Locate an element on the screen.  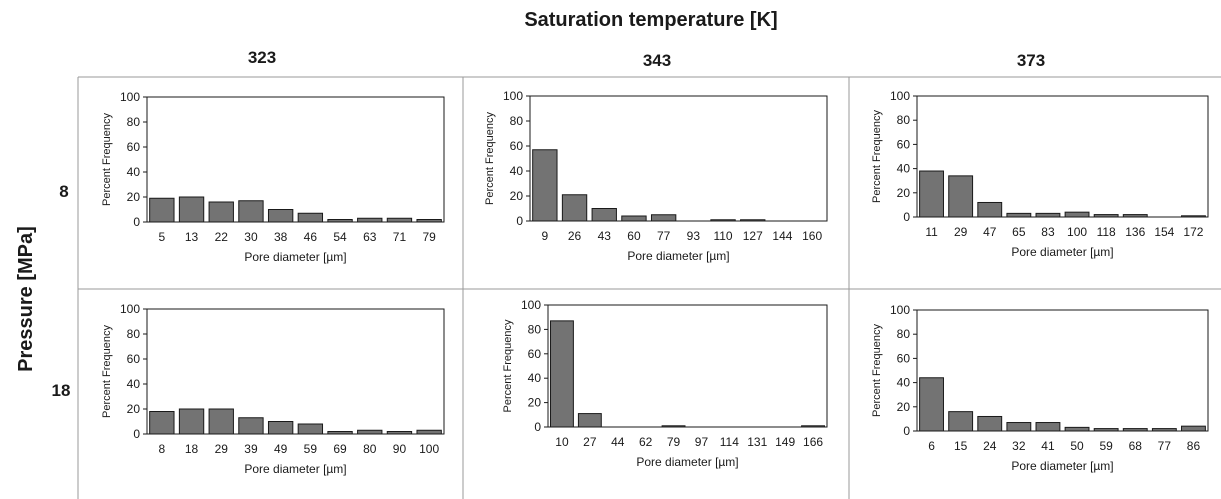
x-tick-label: 9 is located at coordinates (545, 236).